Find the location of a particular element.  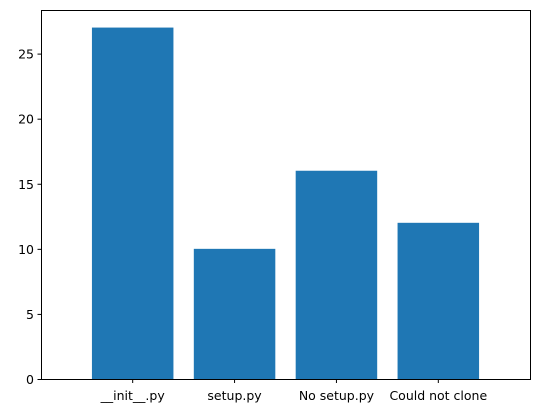

y-tick-label: 20 is located at coordinates (26, 119).